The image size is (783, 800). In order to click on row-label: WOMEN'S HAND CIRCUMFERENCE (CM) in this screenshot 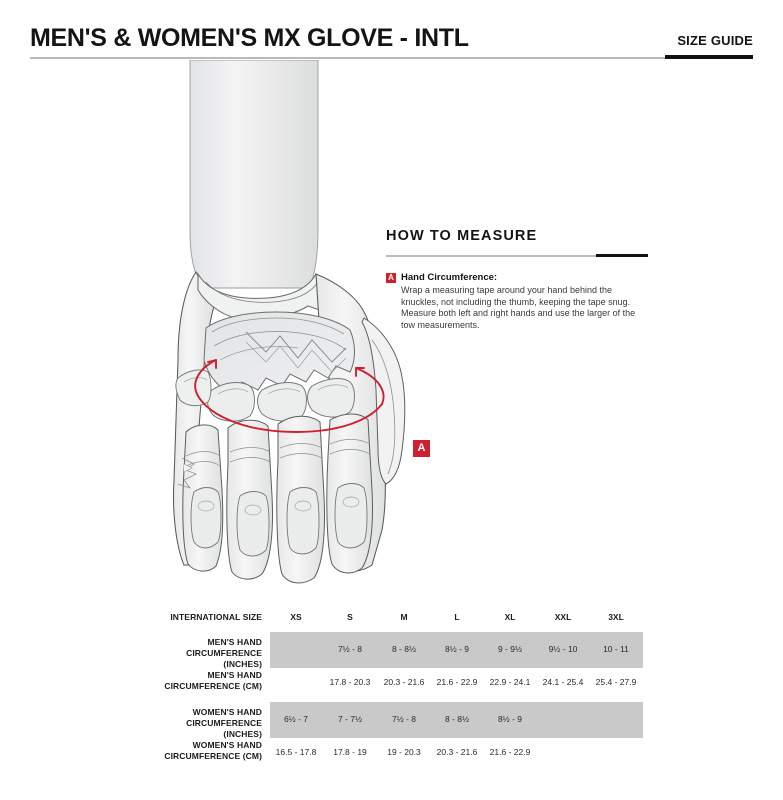, I will do `click(211, 751)`.